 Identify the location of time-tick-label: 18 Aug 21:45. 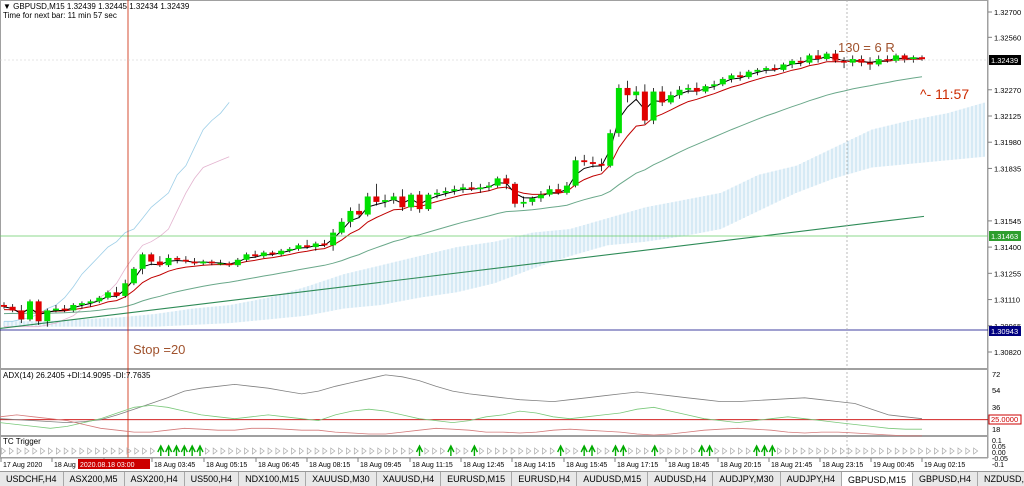
(791, 465).